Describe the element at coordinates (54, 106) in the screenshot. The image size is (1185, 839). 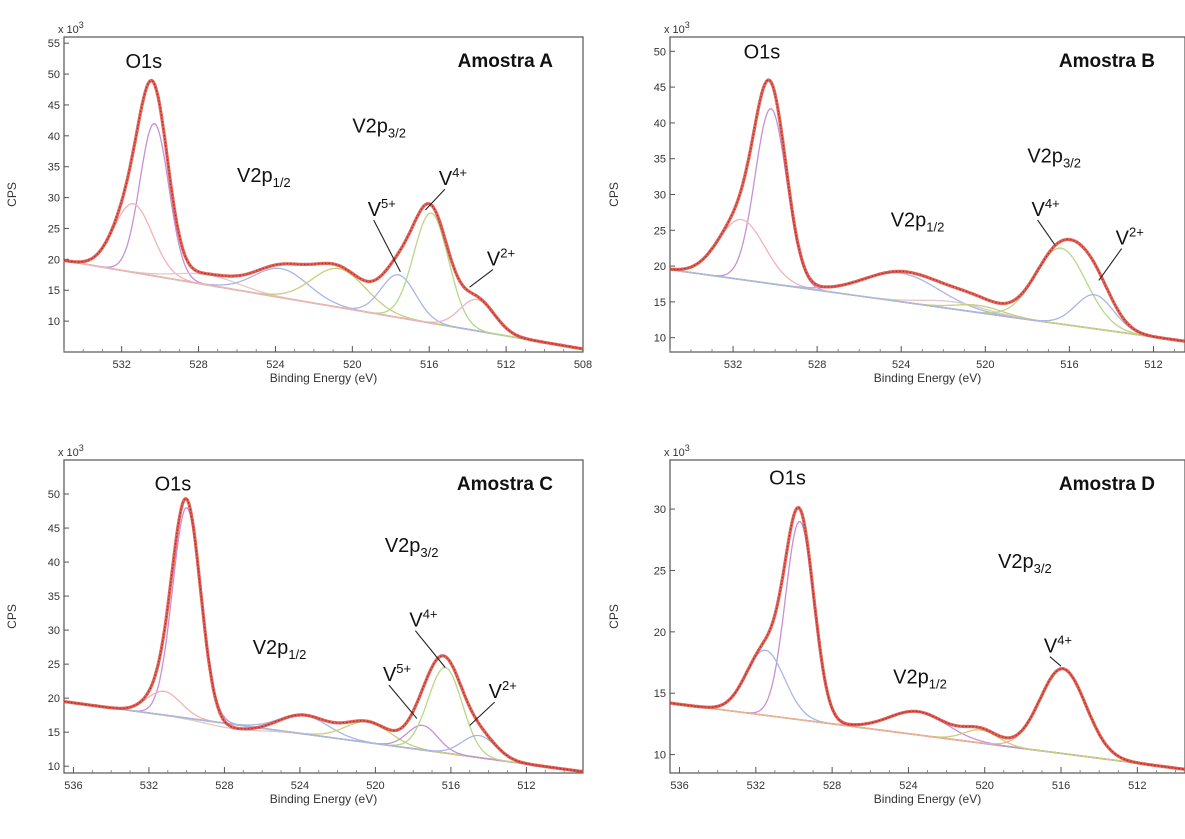
I see `y-tick-label: 45` at that location.